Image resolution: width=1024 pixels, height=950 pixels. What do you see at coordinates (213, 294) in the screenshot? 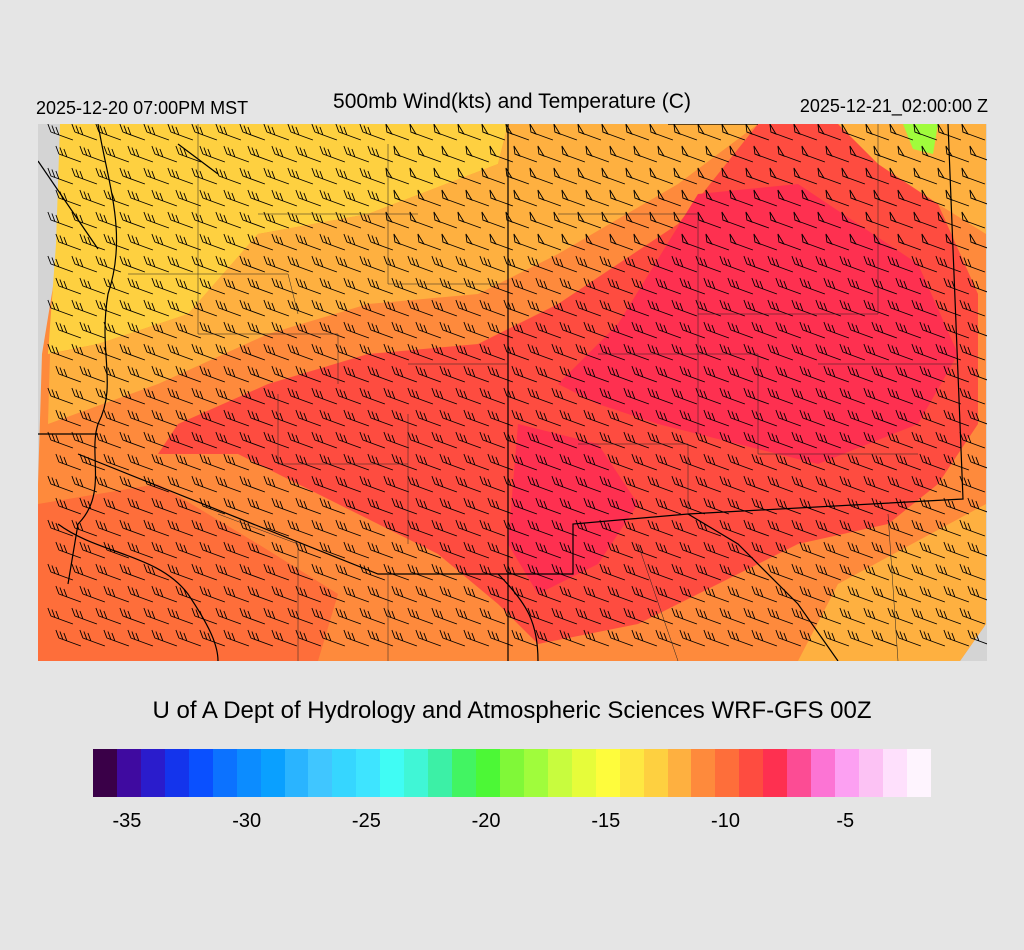
I see `county-line` at bounding box center [213, 294].